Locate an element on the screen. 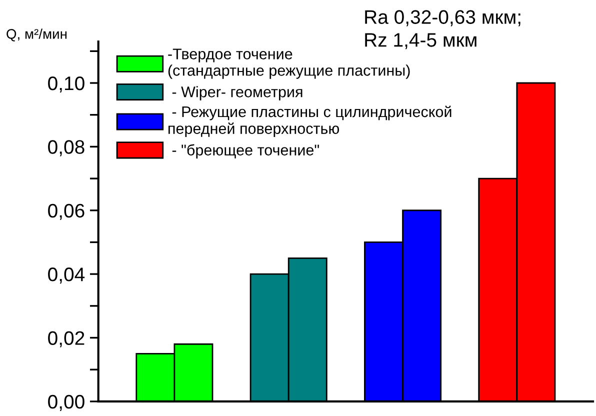 The image size is (596, 416). y-axis-title: Q, м²/мин is located at coordinates (36, 35).